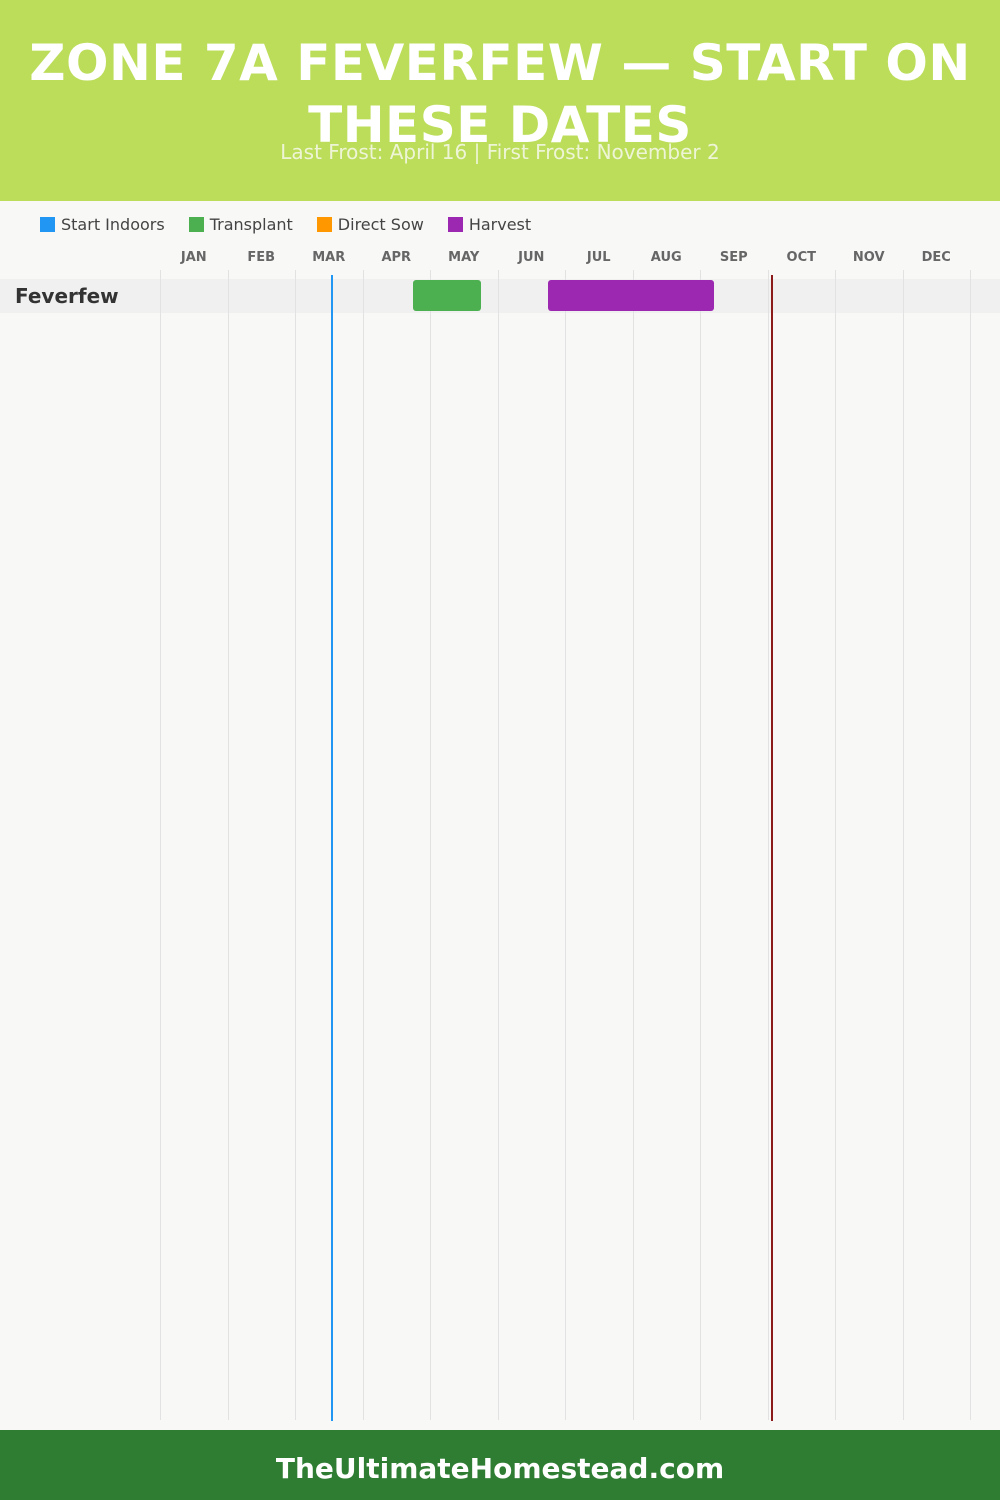 The image size is (1000, 1500). What do you see at coordinates (447, 295) in the screenshot?
I see `transplant-bar` at bounding box center [447, 295].